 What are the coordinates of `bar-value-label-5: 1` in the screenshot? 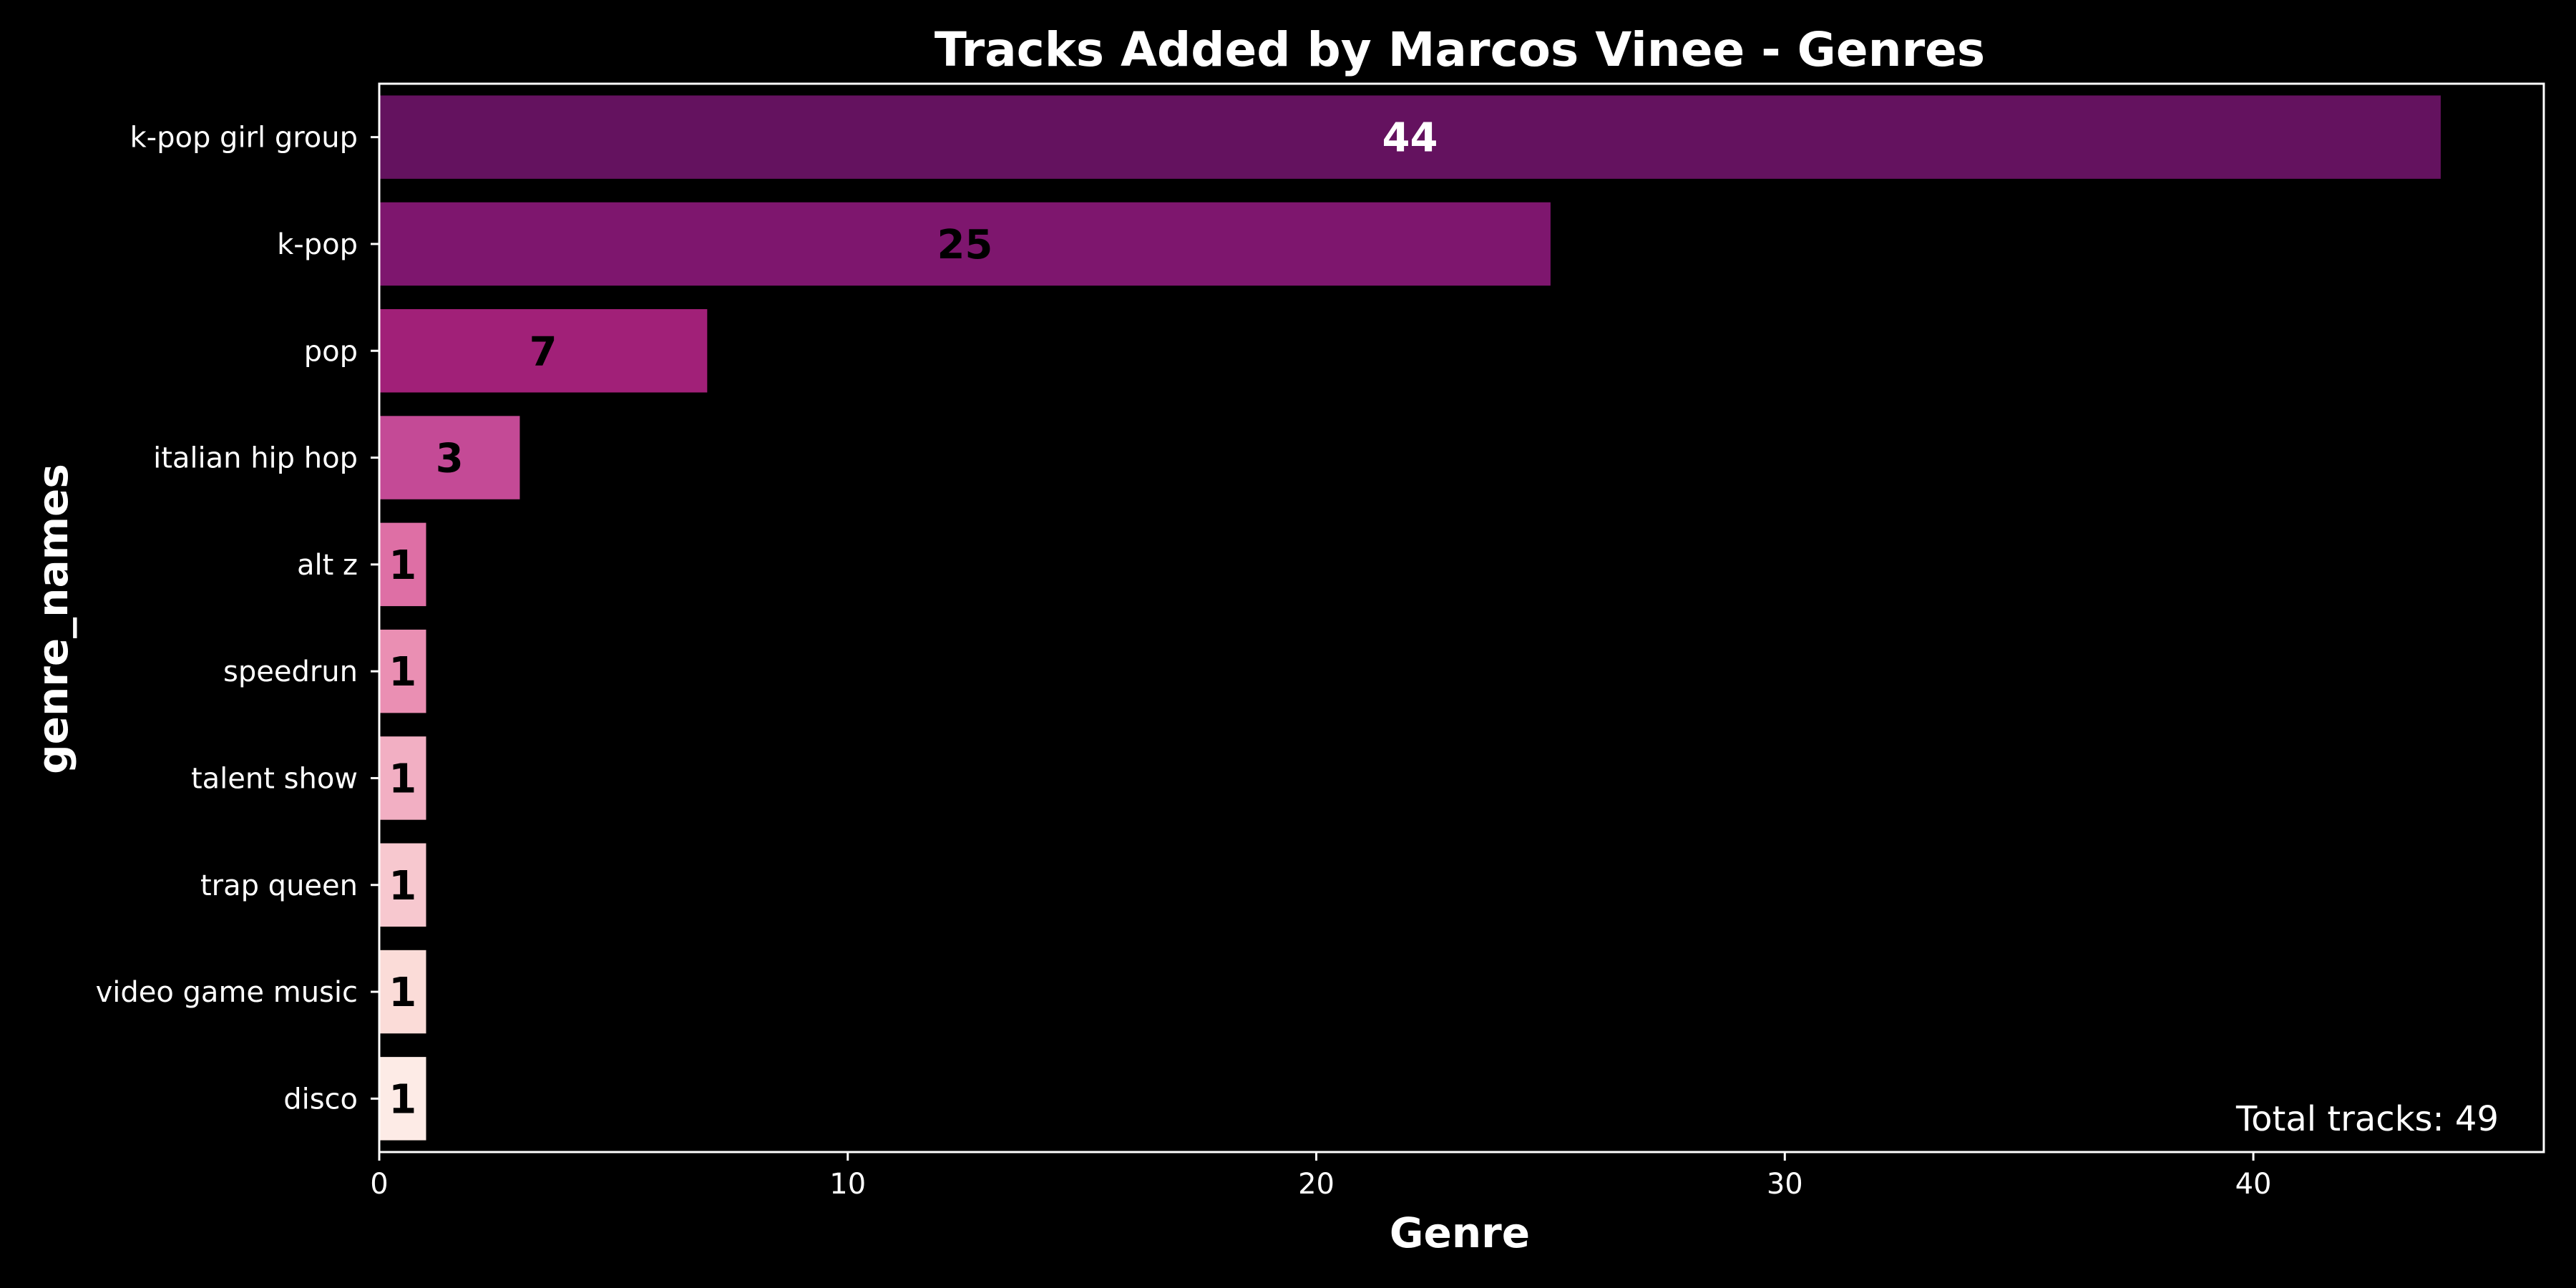 It's located at (402, 672).